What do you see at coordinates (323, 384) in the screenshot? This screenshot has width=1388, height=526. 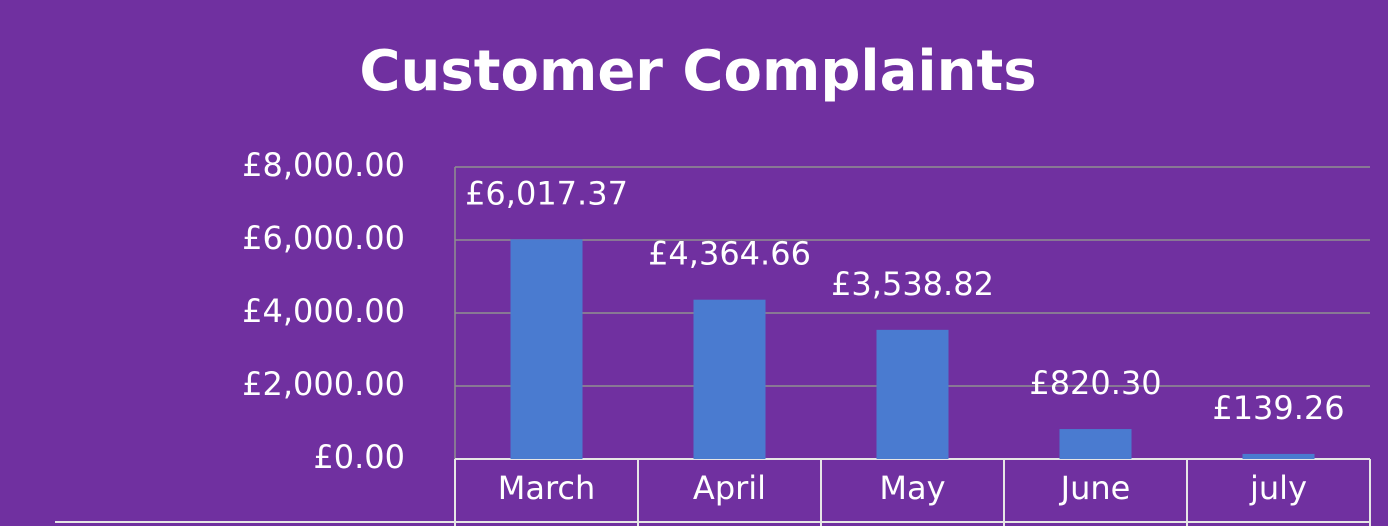 I see `y-tick-label: £2,000.00` at bounding box center [323, 384].